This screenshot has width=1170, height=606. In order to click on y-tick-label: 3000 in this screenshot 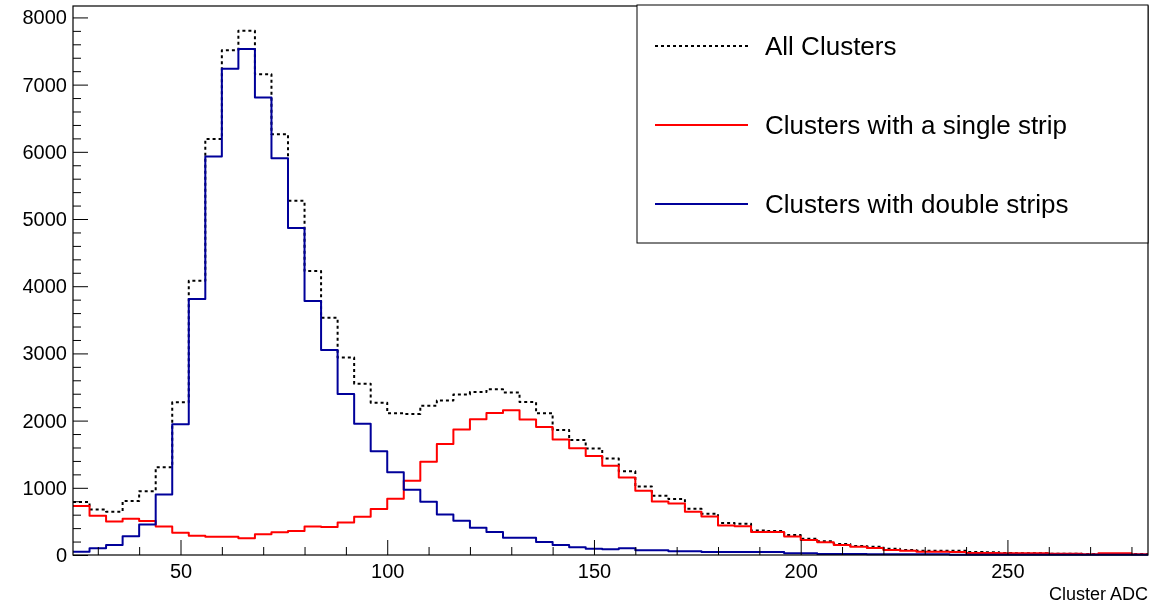, I will do `click(44, 353)`.